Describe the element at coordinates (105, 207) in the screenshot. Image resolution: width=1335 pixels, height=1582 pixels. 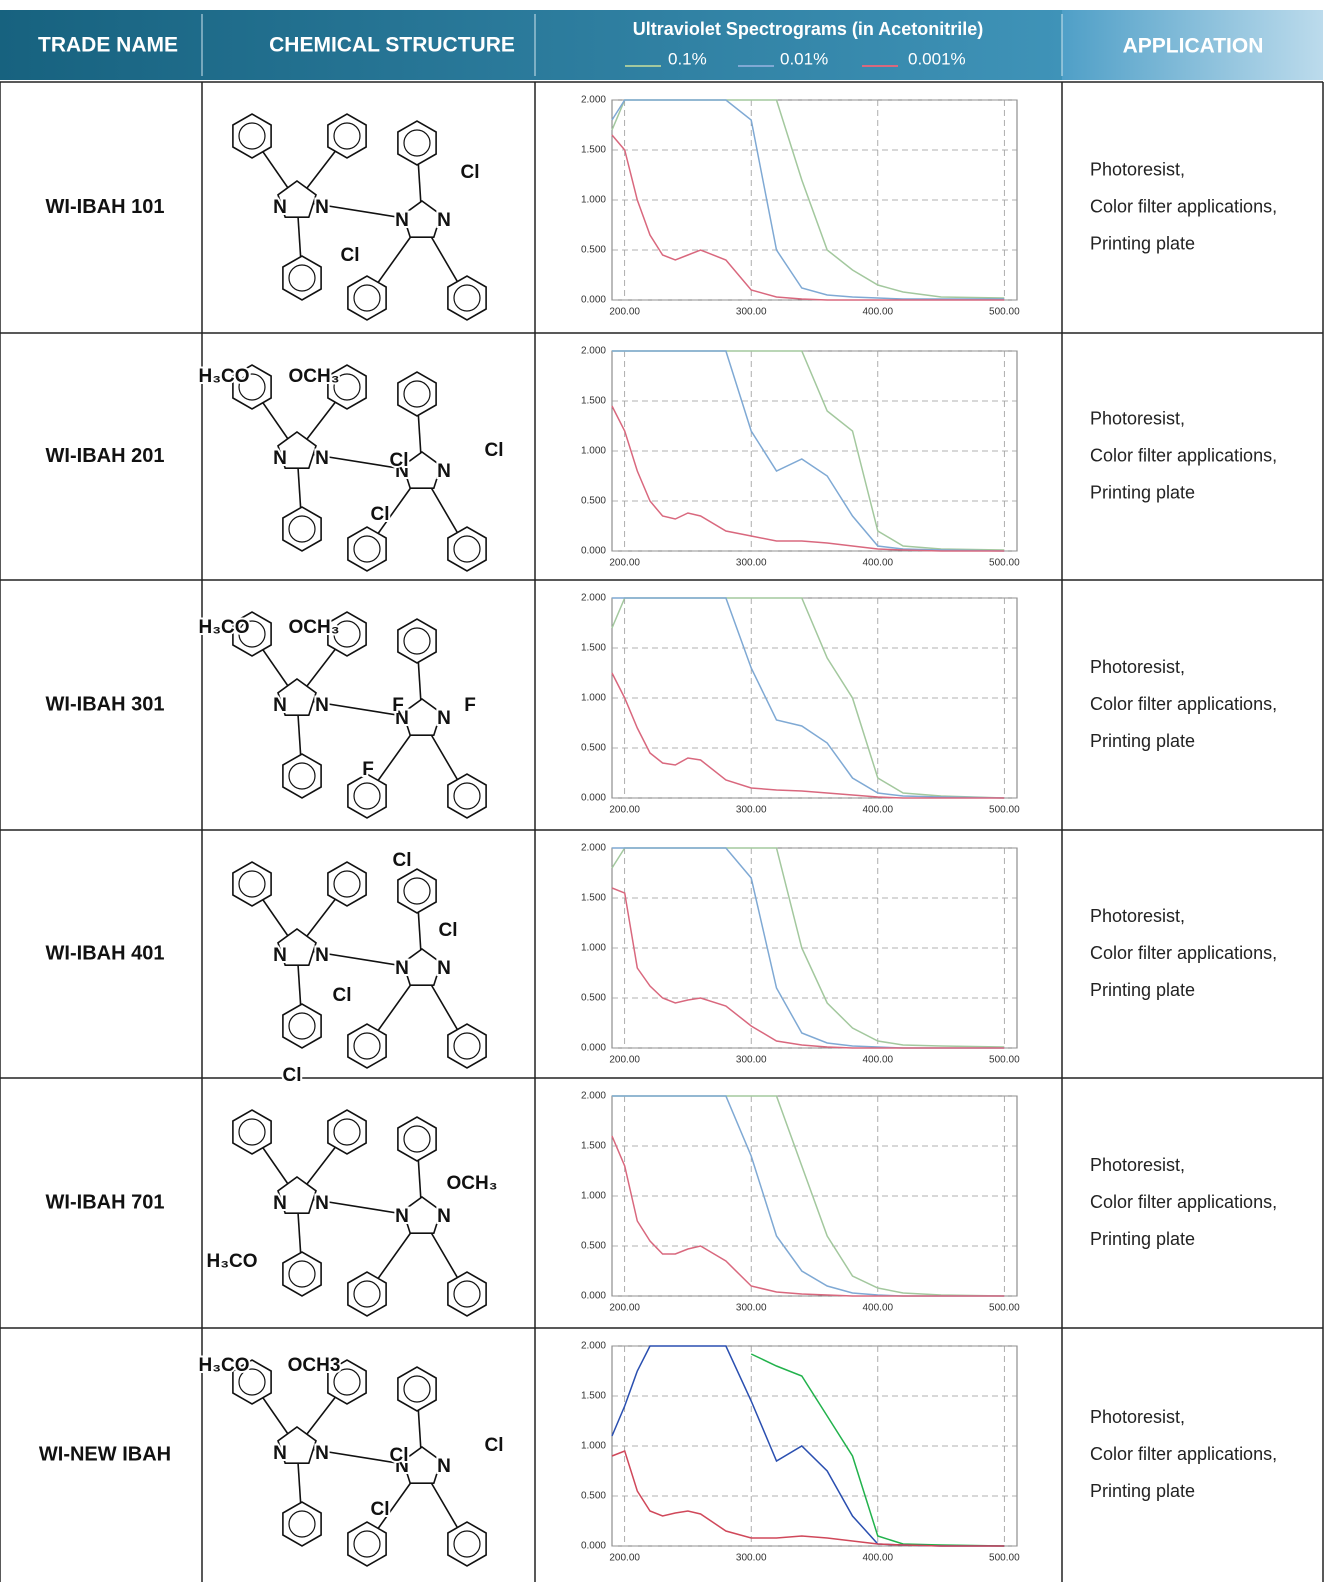
I see `trade-name: WI-IBAH 101` at that location.